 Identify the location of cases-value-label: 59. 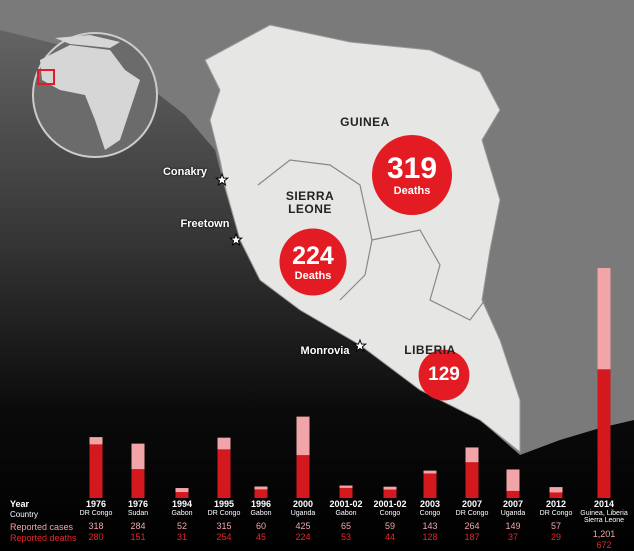
(389, 526).